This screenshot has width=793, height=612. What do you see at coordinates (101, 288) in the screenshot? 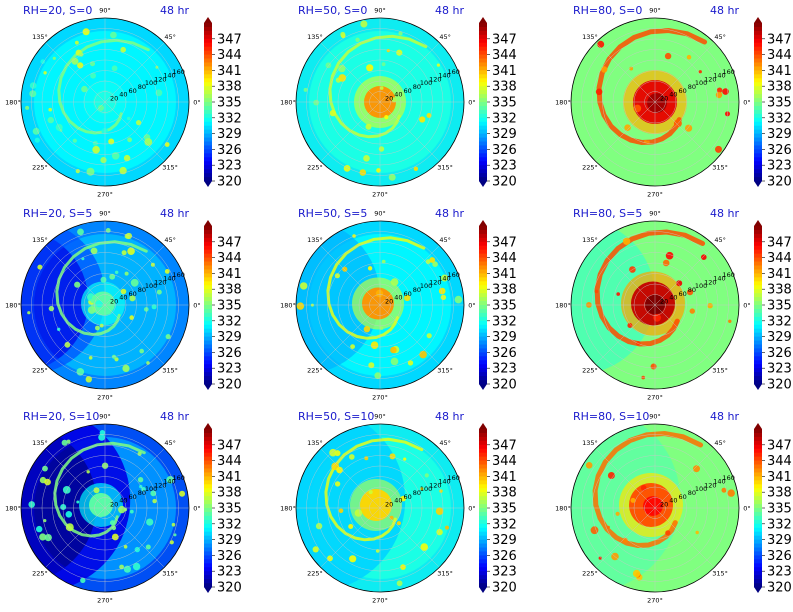
I see `field-rainband` at bounding box center [101, 288].